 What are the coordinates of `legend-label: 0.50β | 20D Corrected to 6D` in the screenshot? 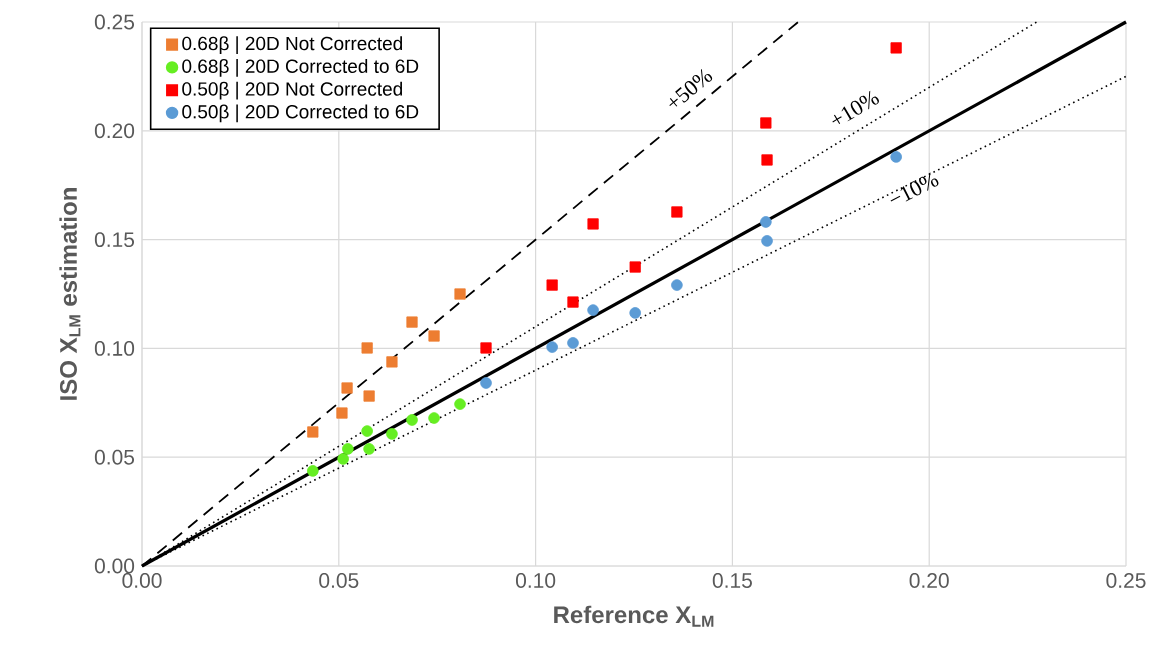 It's located at (300, 113).